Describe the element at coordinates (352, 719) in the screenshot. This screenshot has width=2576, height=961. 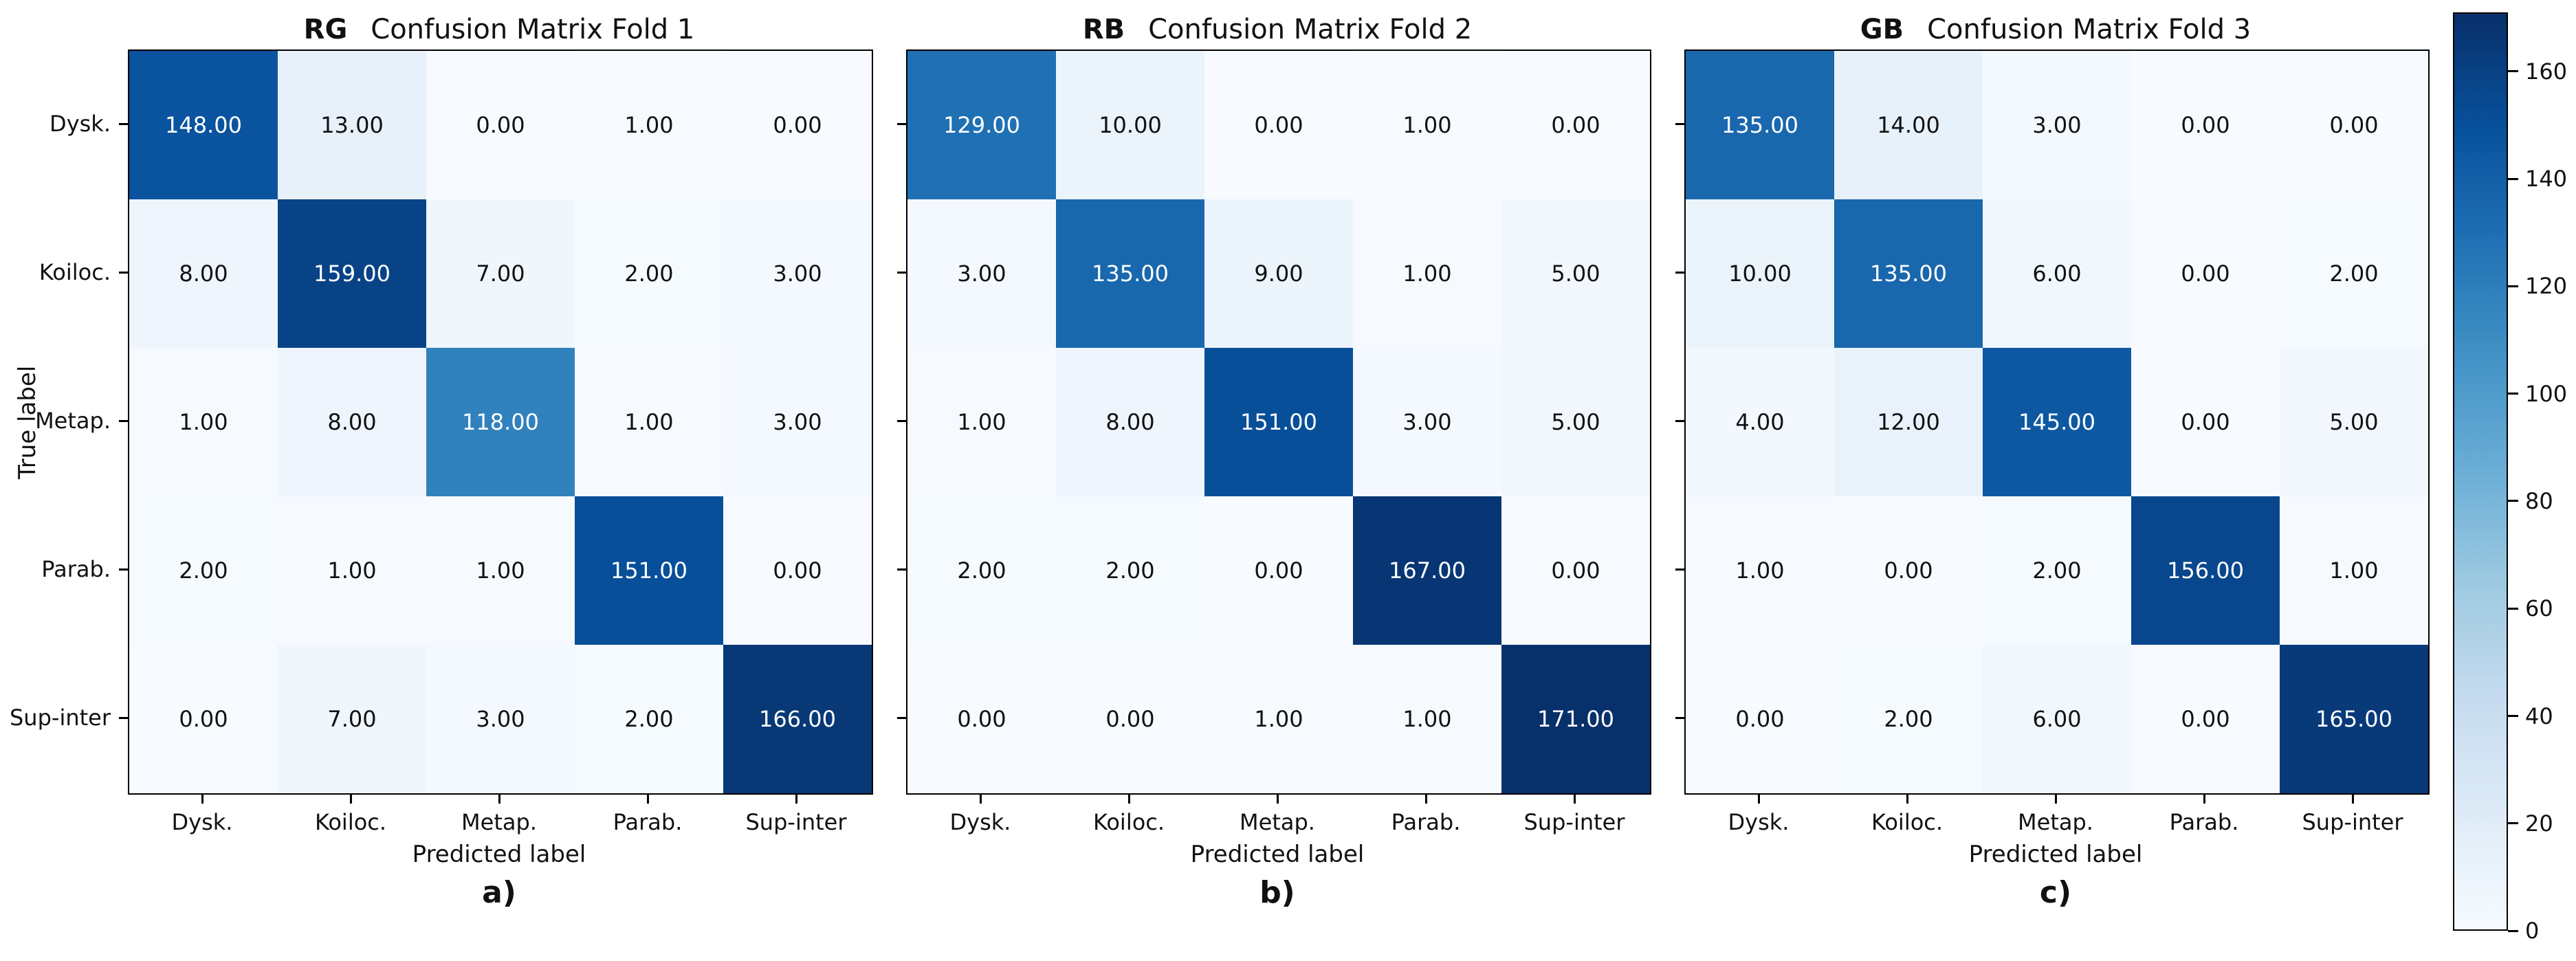
I see `heatmap-cell: 7.00` at that location.